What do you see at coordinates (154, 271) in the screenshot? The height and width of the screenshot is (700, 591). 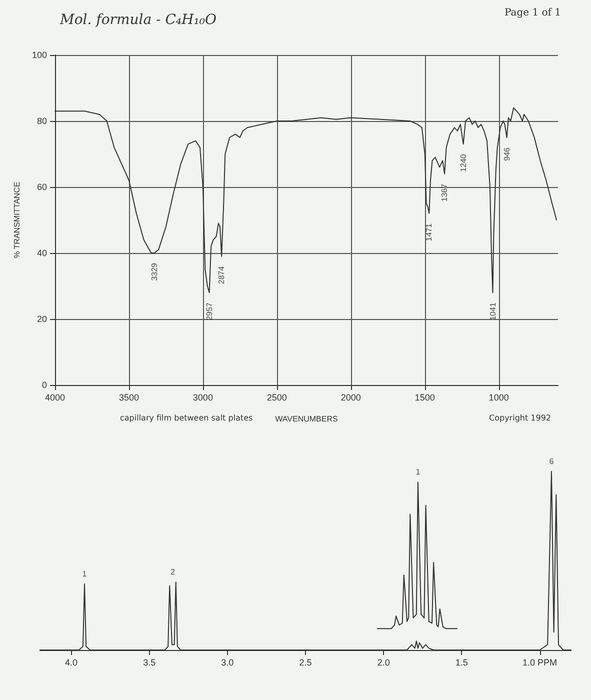 I see `annotation: 3329` at bounding box center [154, 271].